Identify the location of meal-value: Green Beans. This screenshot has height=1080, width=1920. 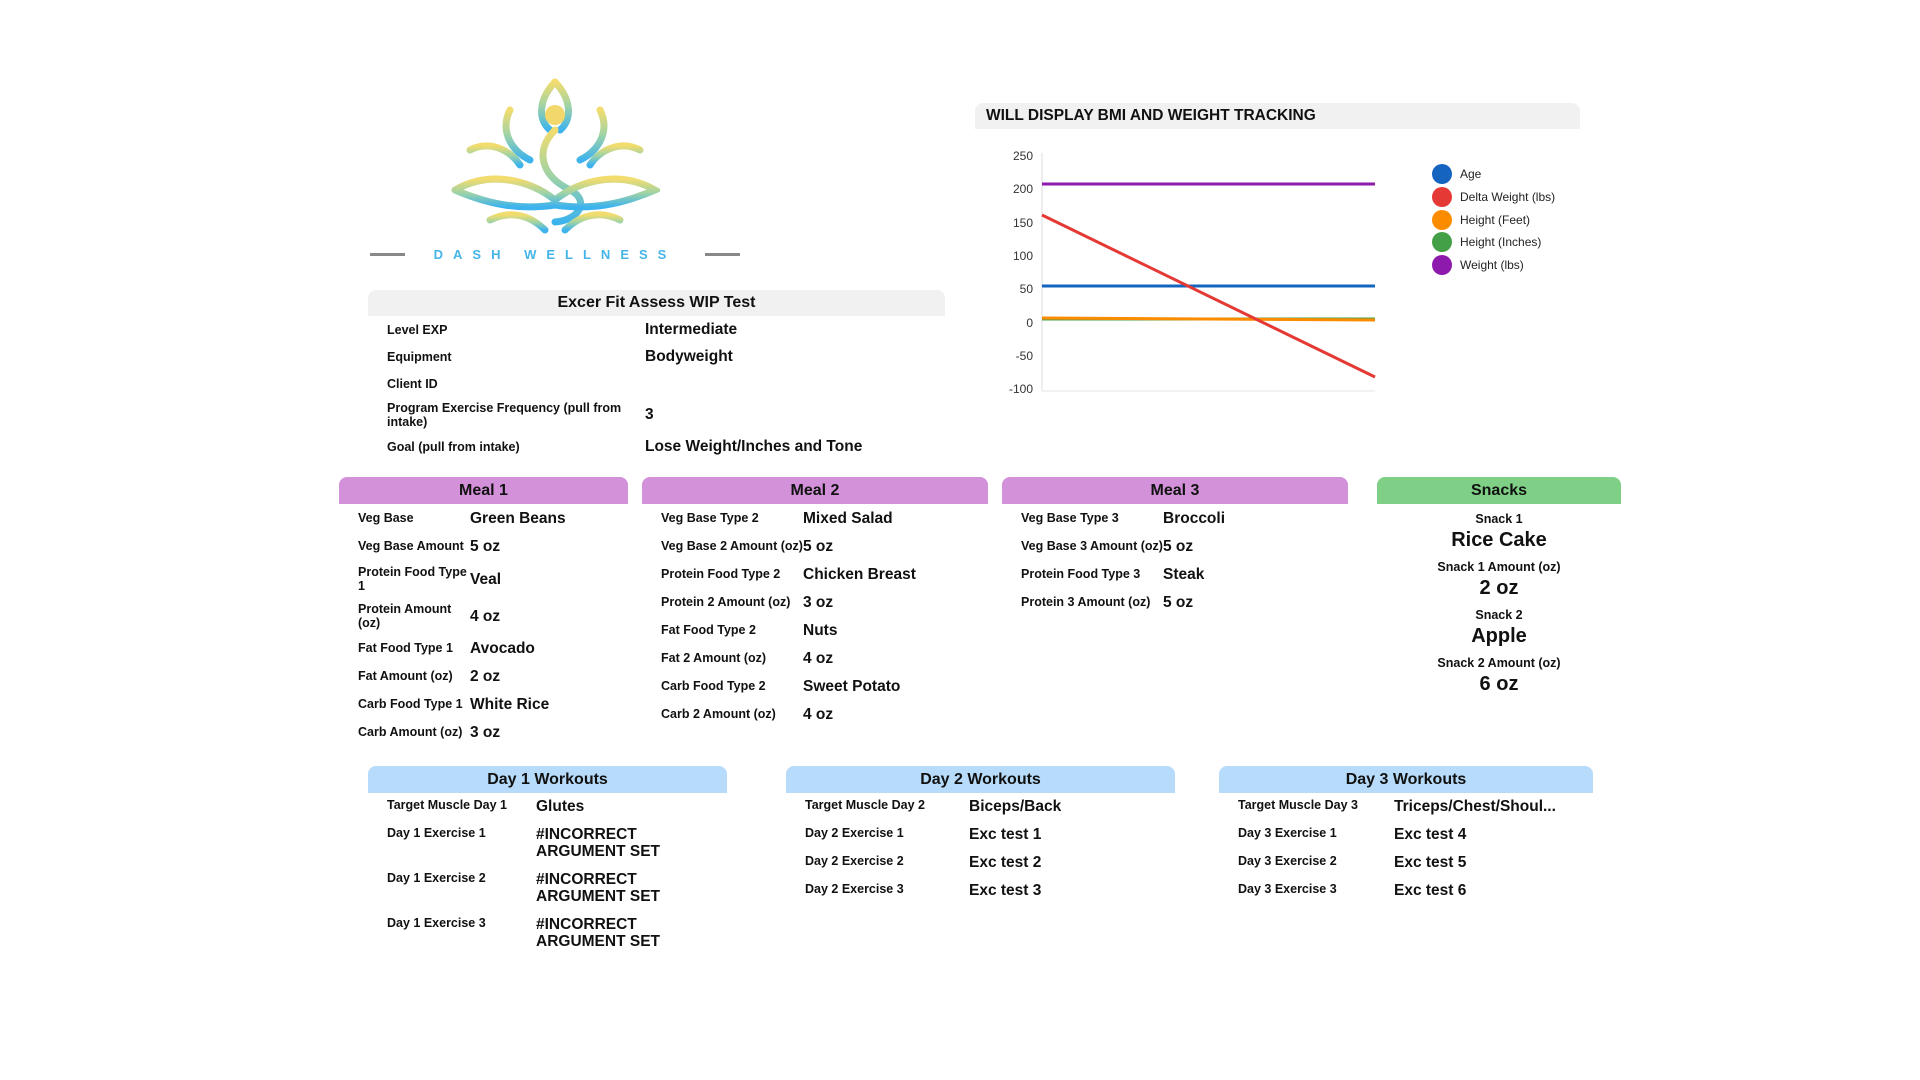
(518, 518).